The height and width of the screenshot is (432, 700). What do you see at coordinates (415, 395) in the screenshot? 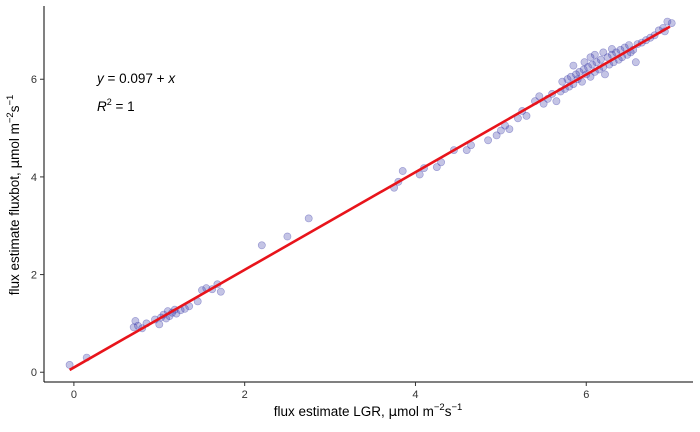
I see `x-tick-label: 4` at bounding box center [415, 395].